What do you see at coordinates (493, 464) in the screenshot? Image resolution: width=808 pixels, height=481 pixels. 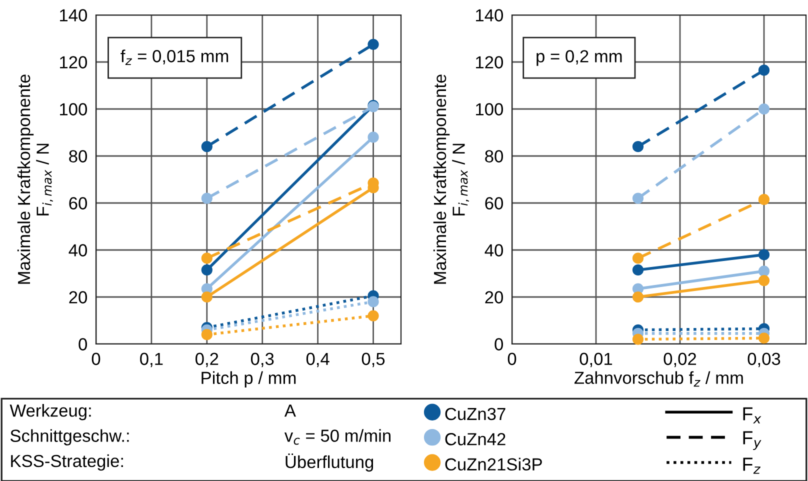 I see `legend-label: CuZn21Si3P` at bounding box center [493, 464].